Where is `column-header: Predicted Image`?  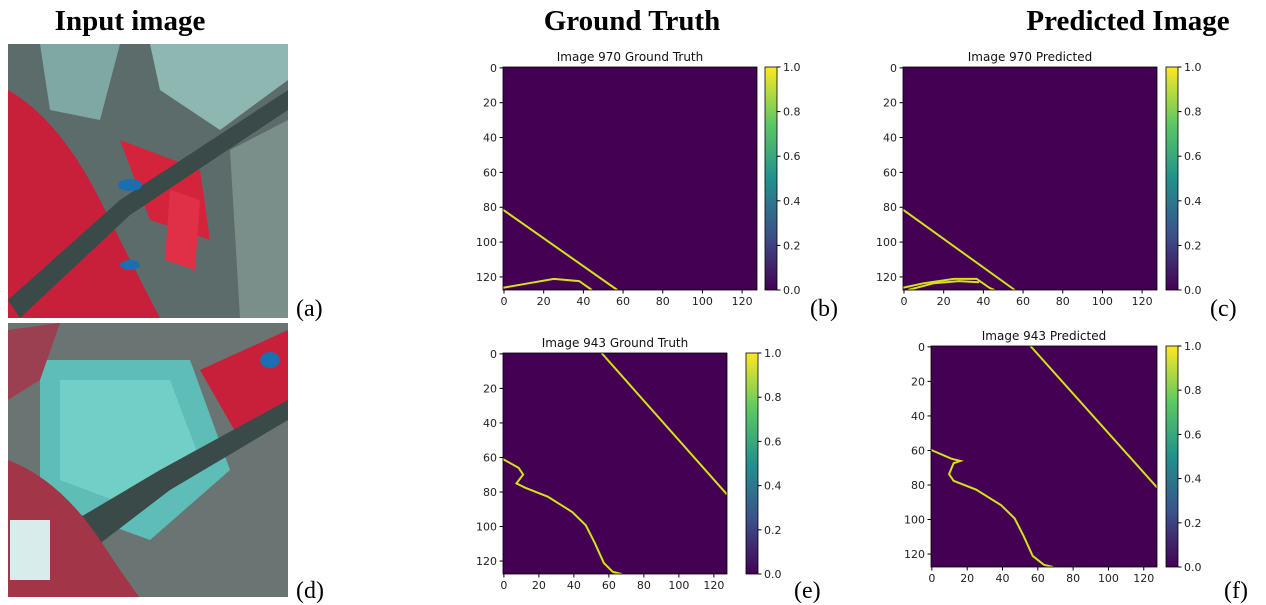
column-header: Predicted Image is located at coordinates (1127, 21).